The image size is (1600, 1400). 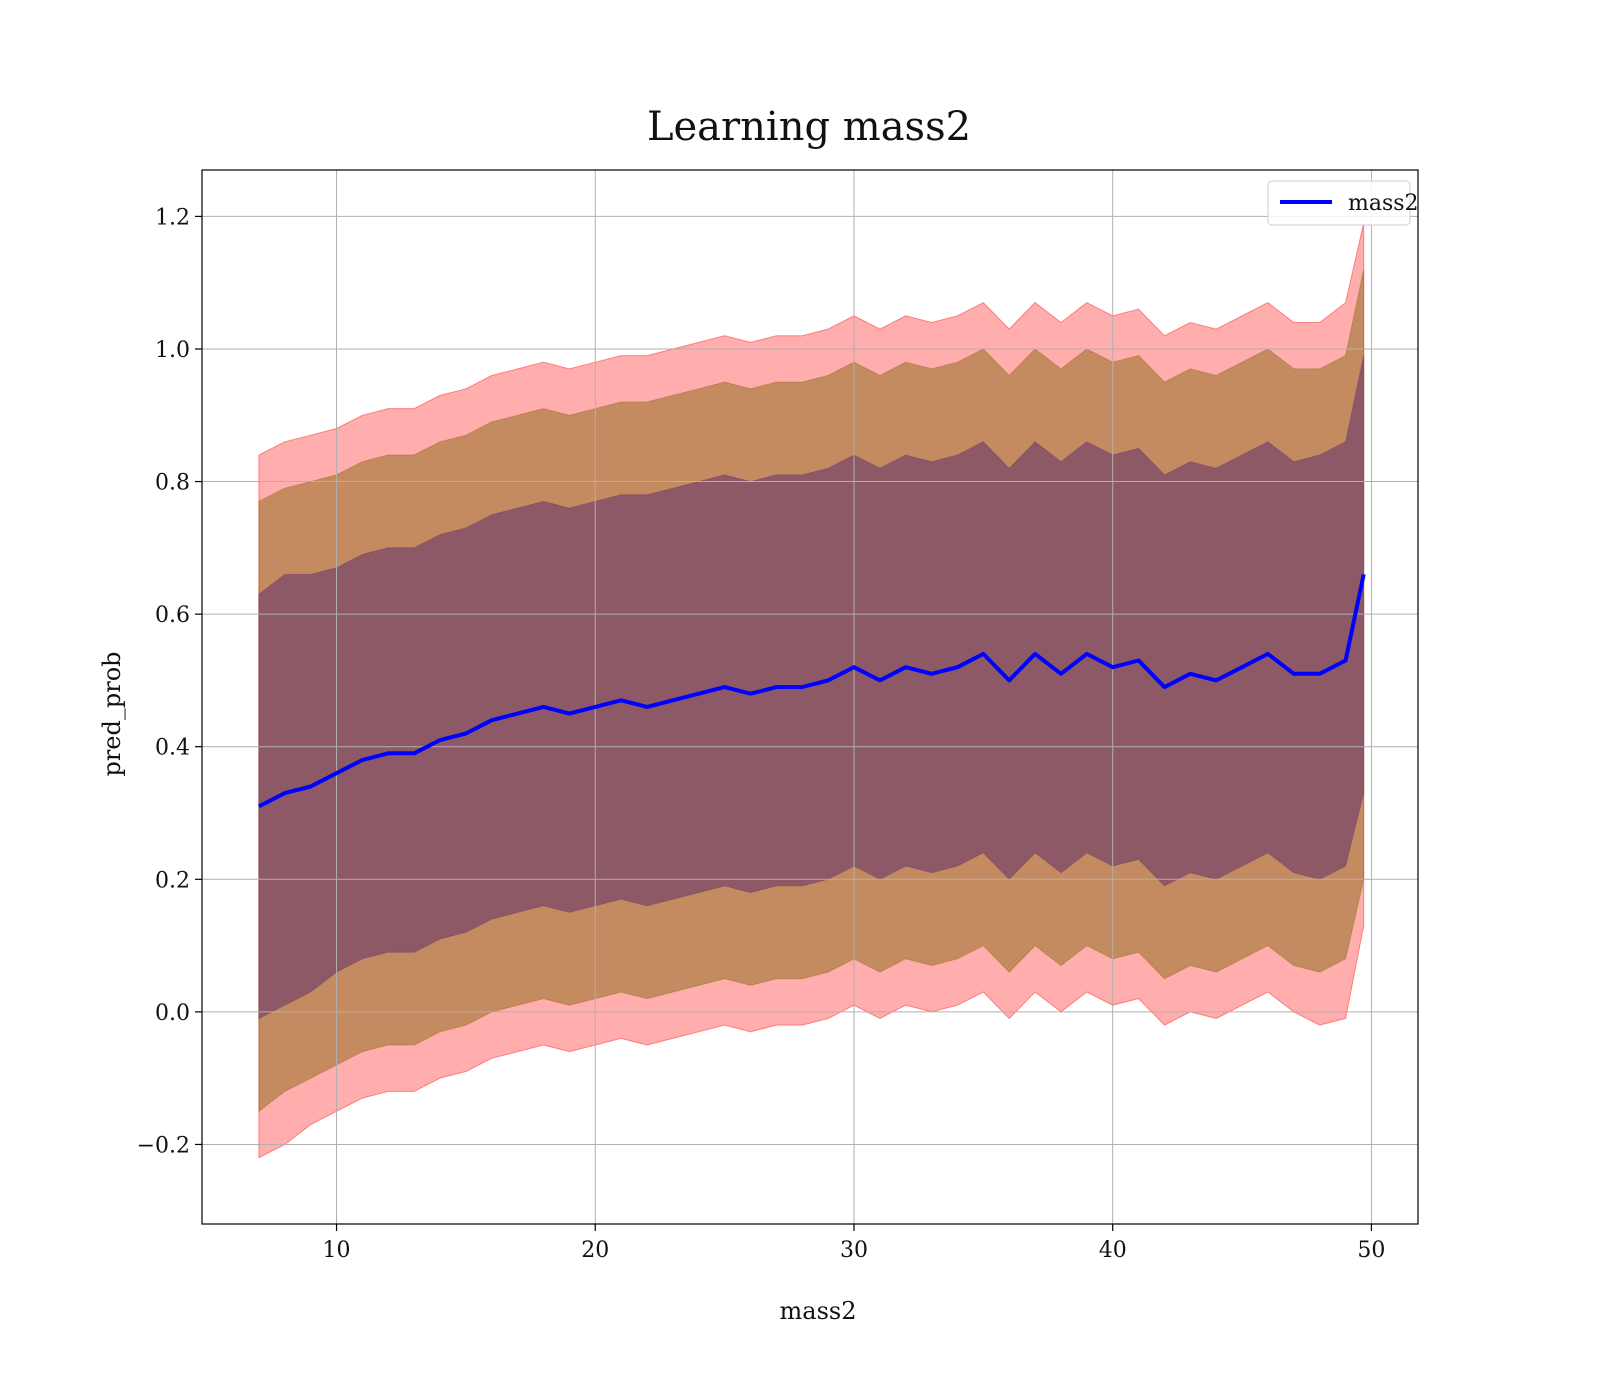 I want to click on legend: mass2, so click(x=1343, y=203).